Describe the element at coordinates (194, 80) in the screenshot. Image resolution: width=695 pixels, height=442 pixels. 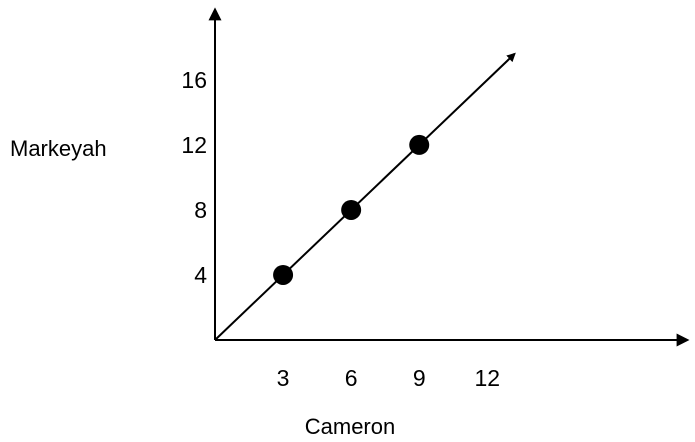
I see `y-tick-label-16: 16` at that location.